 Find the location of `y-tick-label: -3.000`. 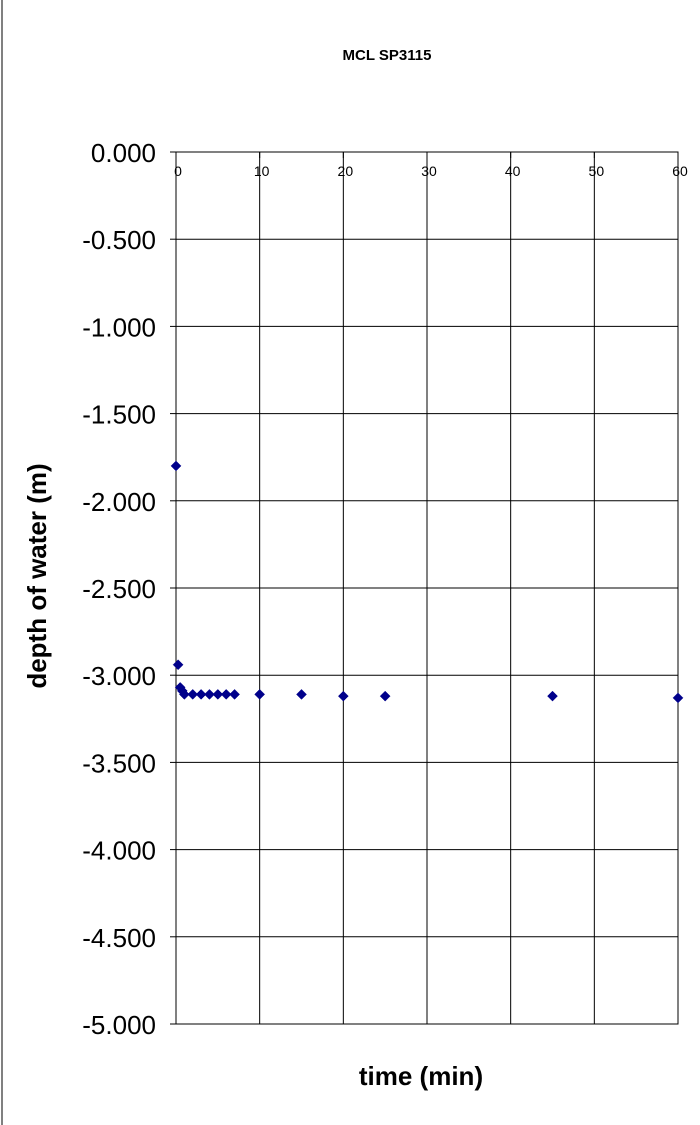

y-tick-label: -3.000 is located at coordinates (119, 676).